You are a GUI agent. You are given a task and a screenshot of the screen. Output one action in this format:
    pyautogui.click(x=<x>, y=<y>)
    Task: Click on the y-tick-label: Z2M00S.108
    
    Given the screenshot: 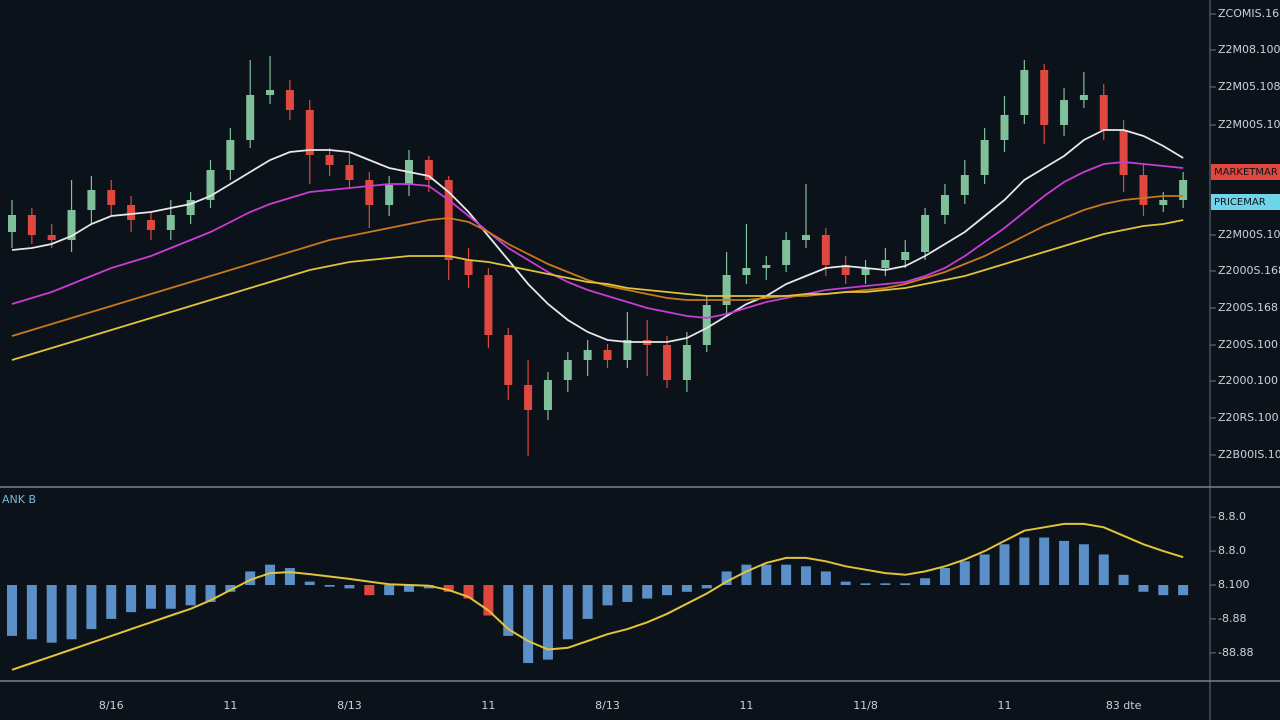 What is the action you would take?
    pyautogui.click(x=1249, y=124)
    